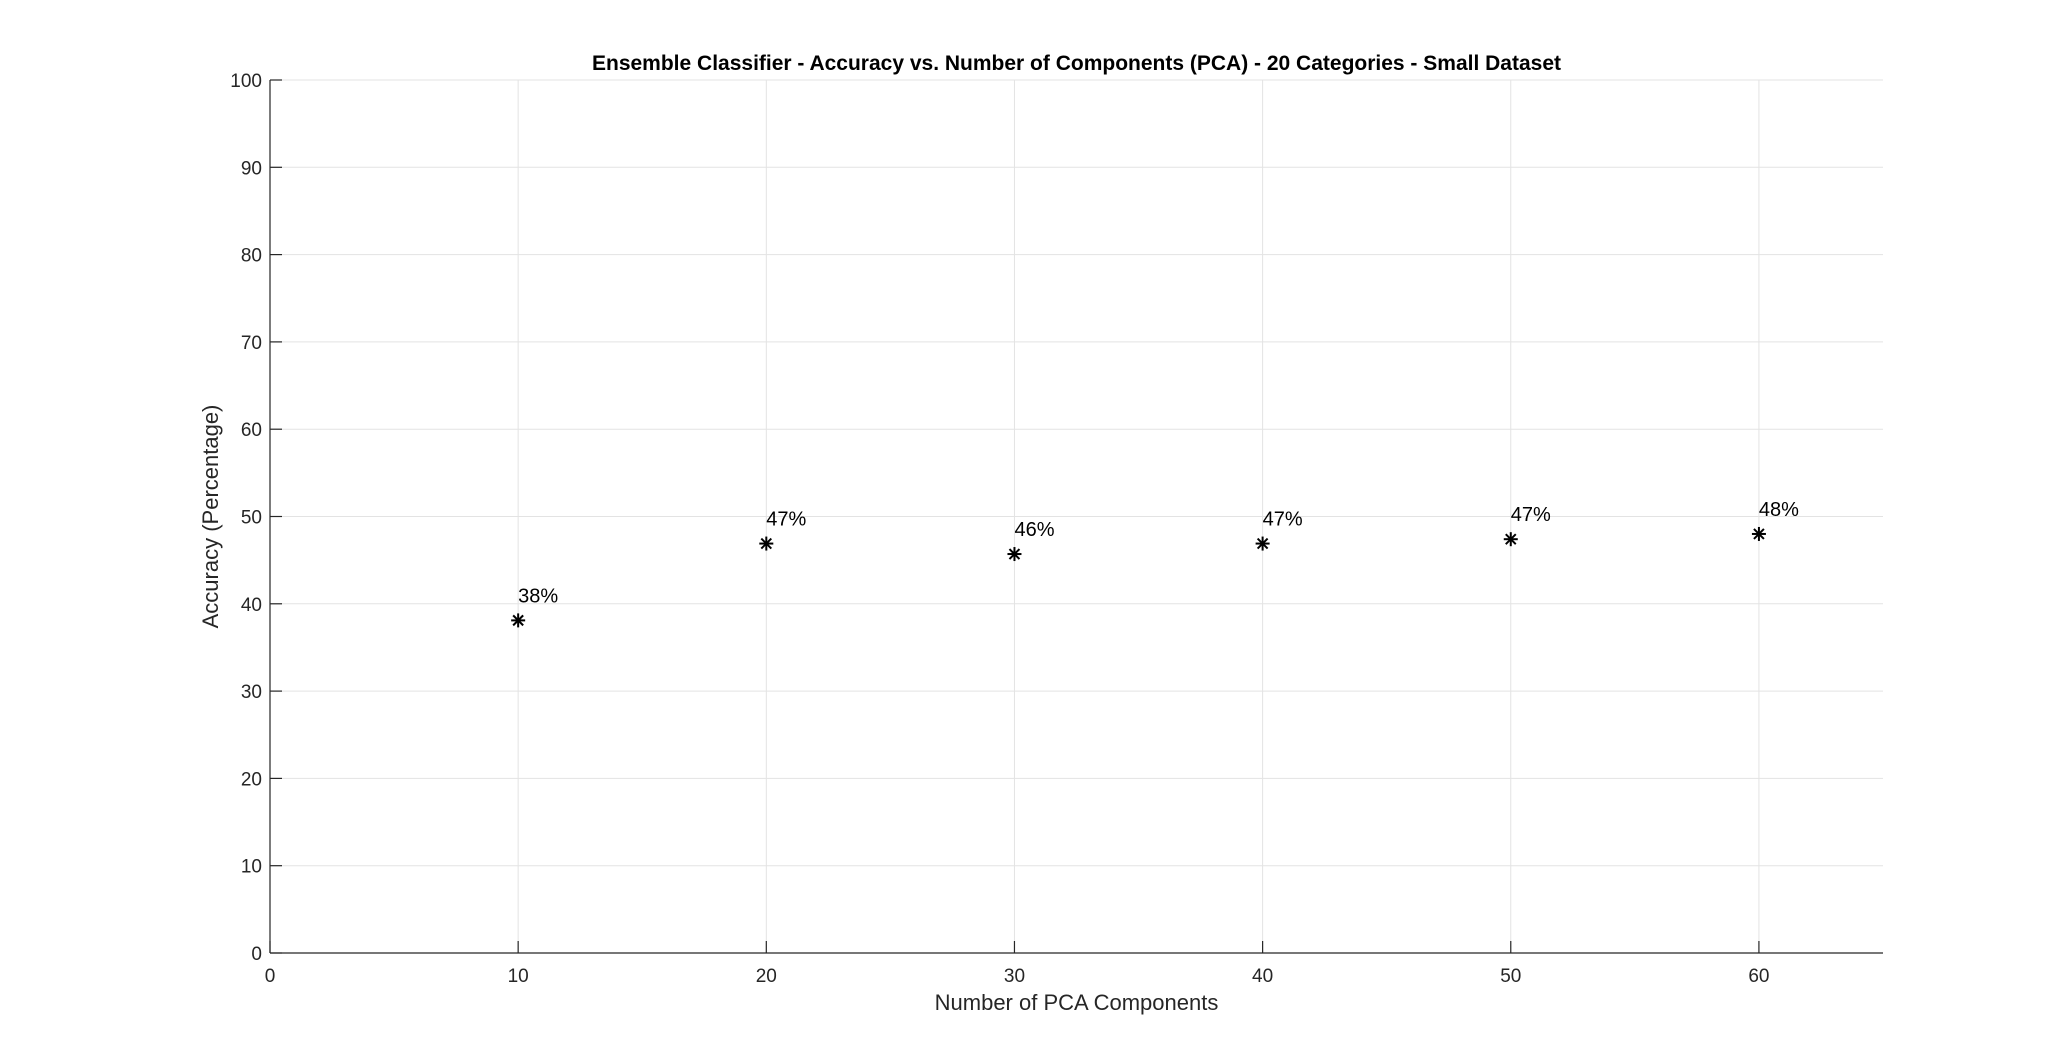  What do you see at coordinates (251, 430) in the screenshot?
I see `y-tick-label: 60` at bounding box center [251, 430].